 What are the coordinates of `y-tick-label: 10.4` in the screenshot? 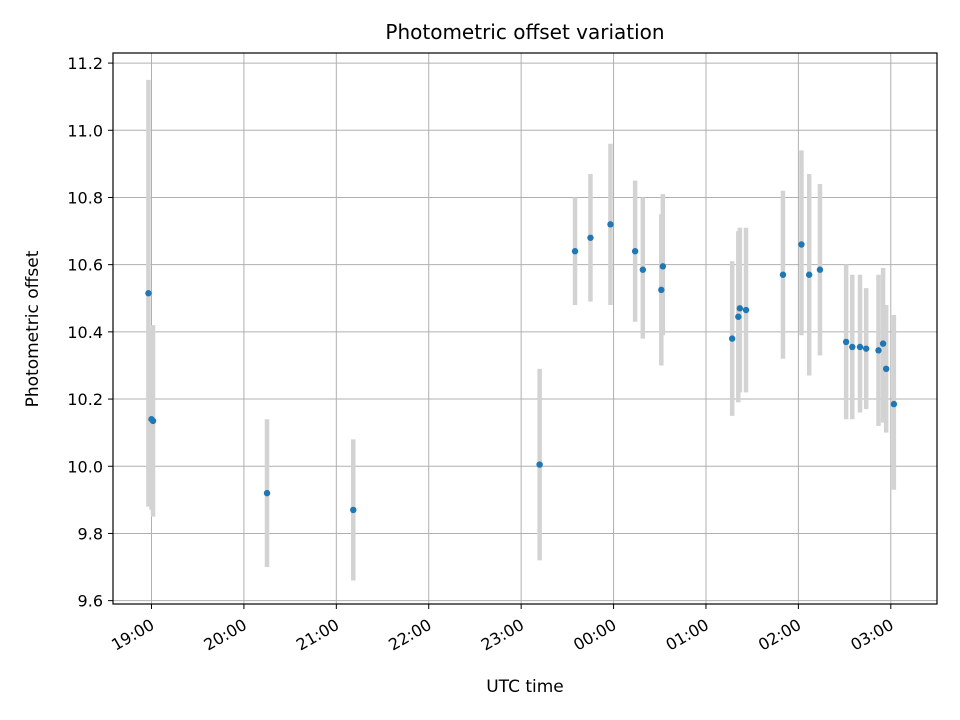 It's located at (85, 332).